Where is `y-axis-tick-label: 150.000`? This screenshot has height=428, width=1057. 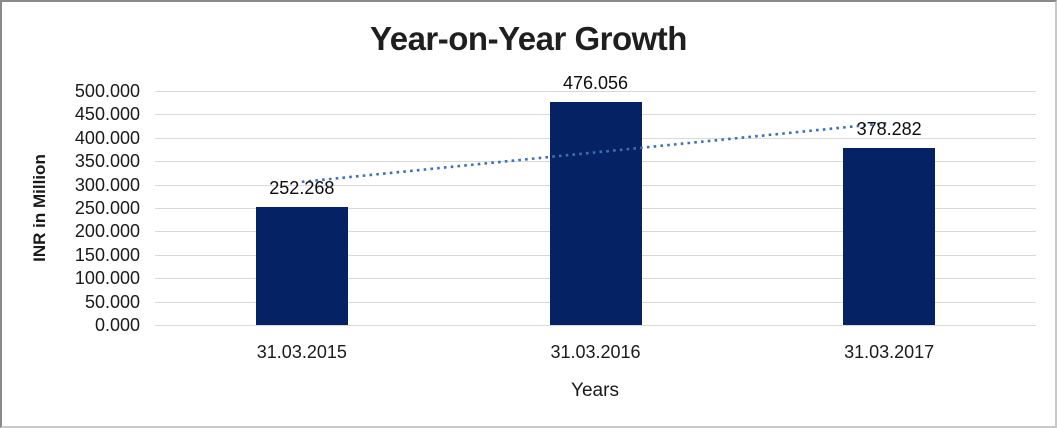
y-axis-tick-label: 150.000 is located at coordinates (107, 254).